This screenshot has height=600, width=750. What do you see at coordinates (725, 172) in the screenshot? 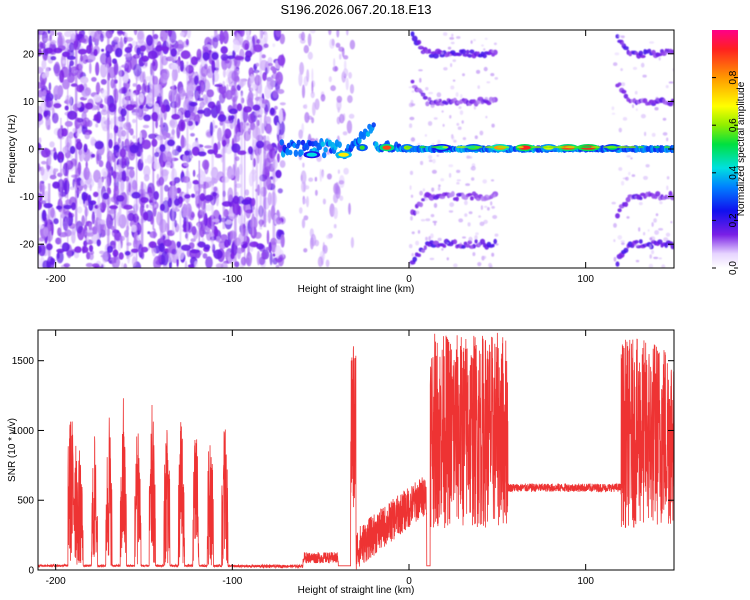
I see `colorbar-ticks: 0.0 0.2 0.4 0.6 0.8` at bounding box center [725, 172].